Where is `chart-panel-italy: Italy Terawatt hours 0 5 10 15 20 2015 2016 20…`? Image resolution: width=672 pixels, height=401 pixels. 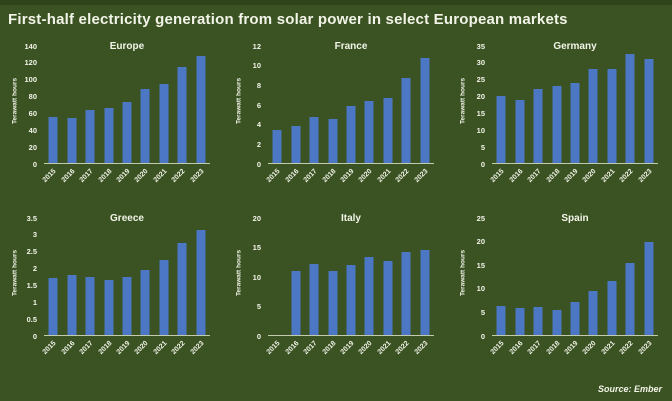 chart-panel-italy: Italy Terawatt hours 0 5 10 15 20 2015 2016 20… is located at coordinates (335, 285).